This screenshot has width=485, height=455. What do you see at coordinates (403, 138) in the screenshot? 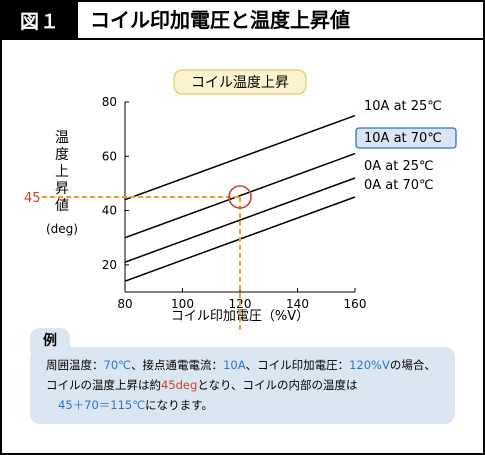
I see `series-label: 10A at 70℃` at bounding box center [403, 138].